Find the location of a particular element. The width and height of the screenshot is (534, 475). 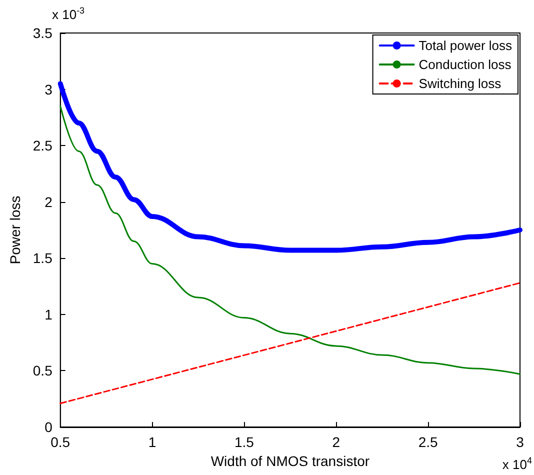

y-axis-title: Power loss is located at coordinates (15, 230).